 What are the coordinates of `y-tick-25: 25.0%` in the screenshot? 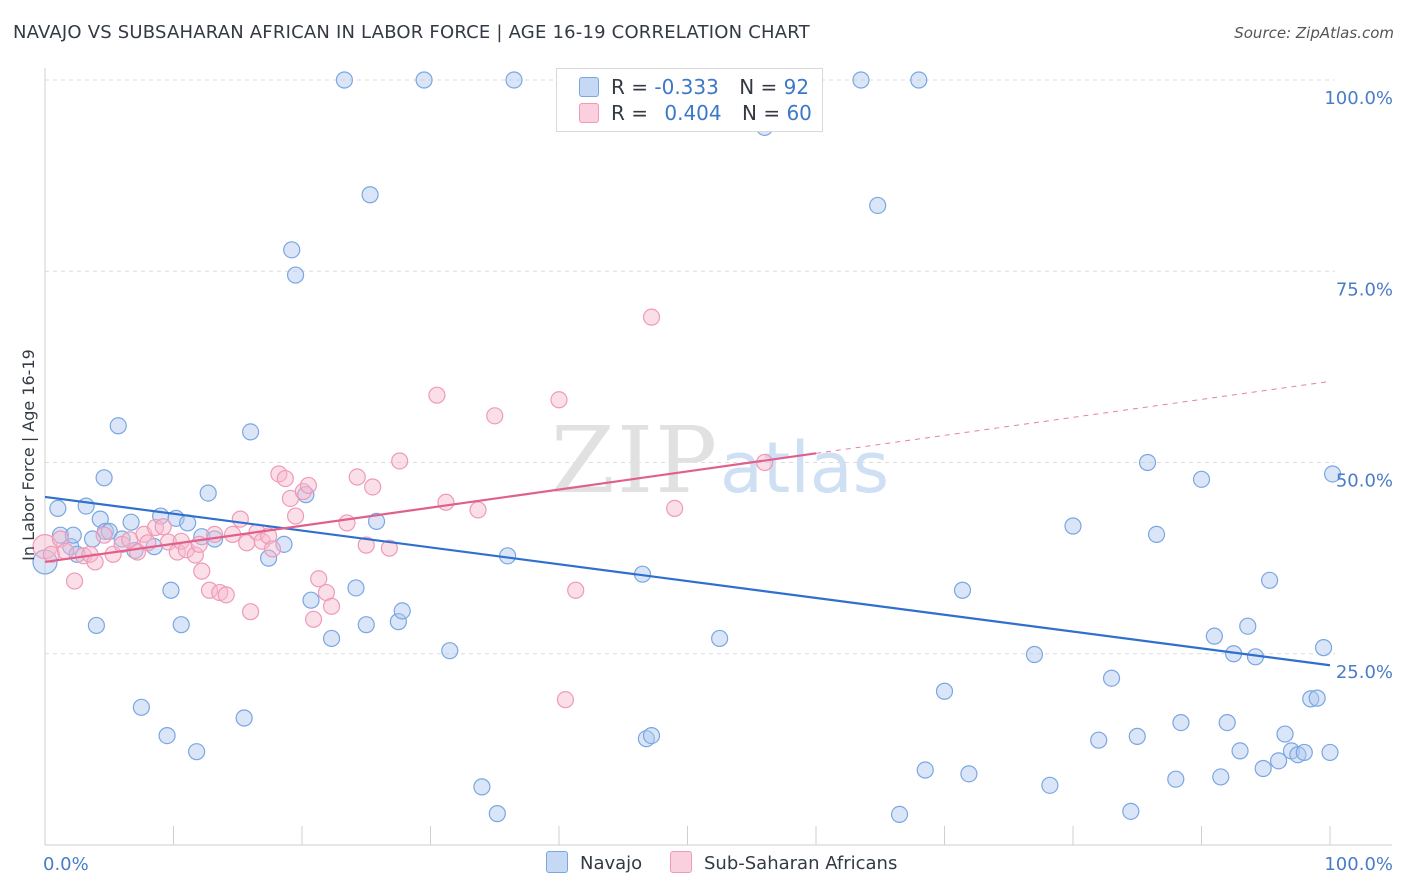 It's located at (1364, 672).